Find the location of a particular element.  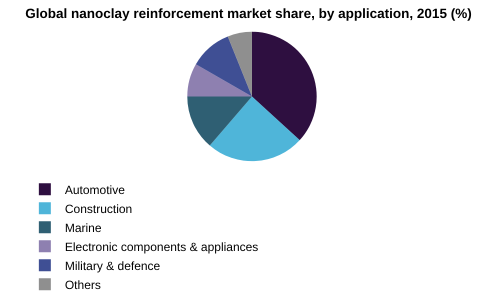

legend-label: Military & defence is located at coordinates (112, 265).